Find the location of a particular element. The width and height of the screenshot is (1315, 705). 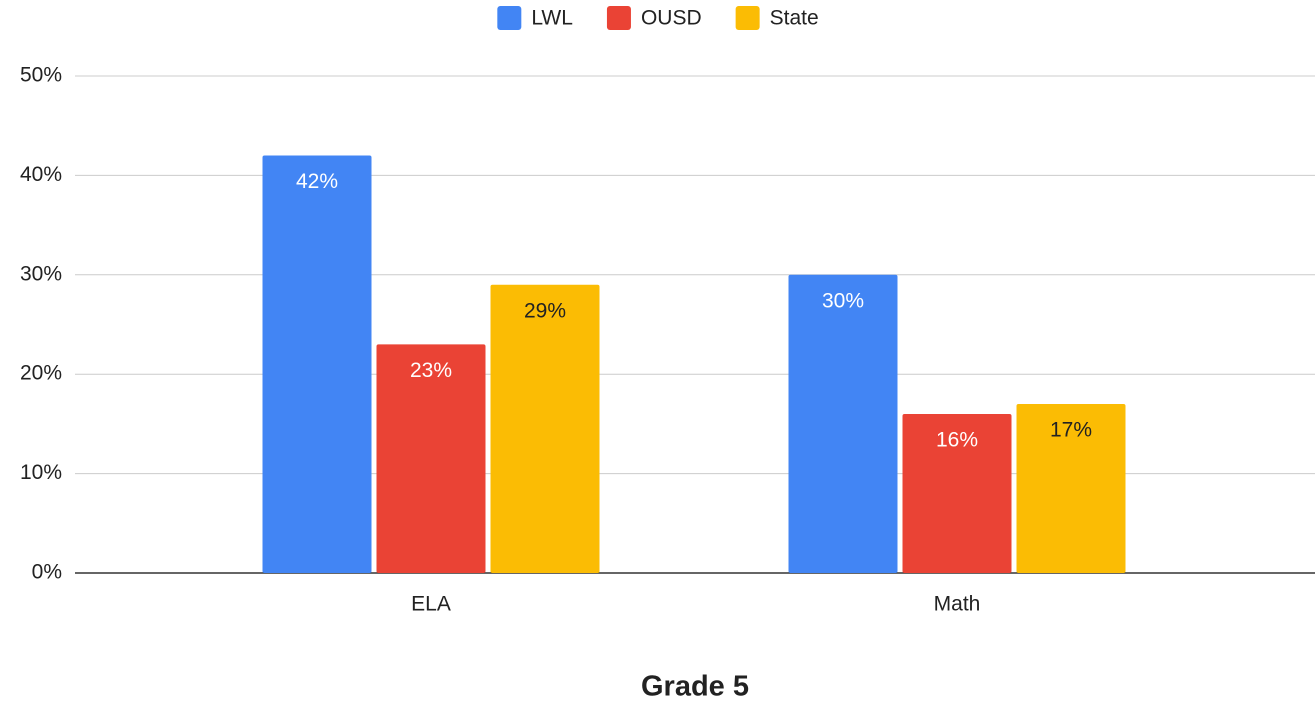

y-tick-label: 20% is located at coordinates (41, 373).